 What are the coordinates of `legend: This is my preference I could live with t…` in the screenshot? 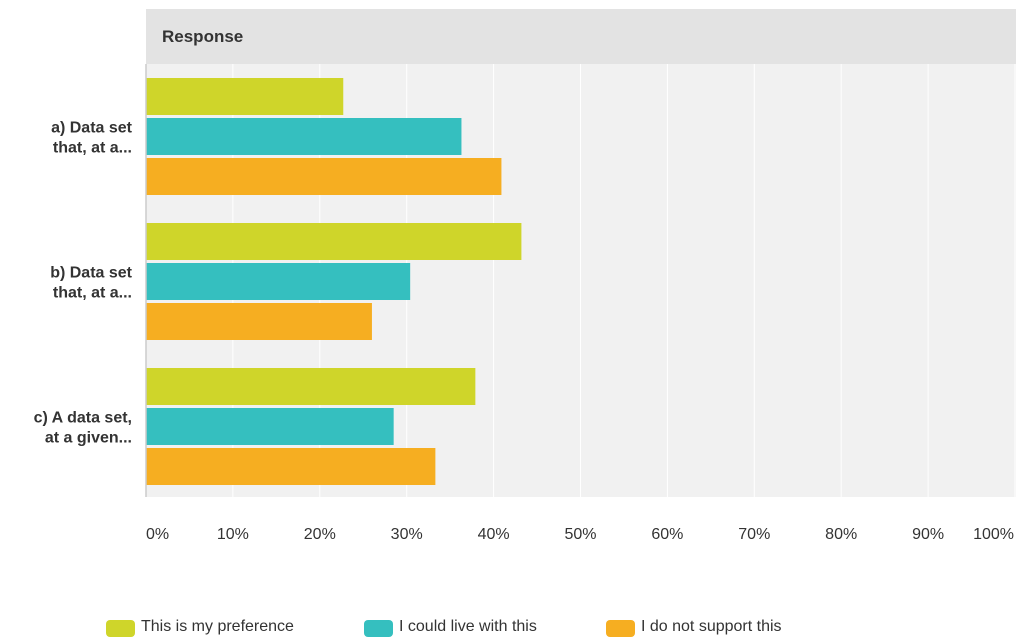 It's located at (444, 627).